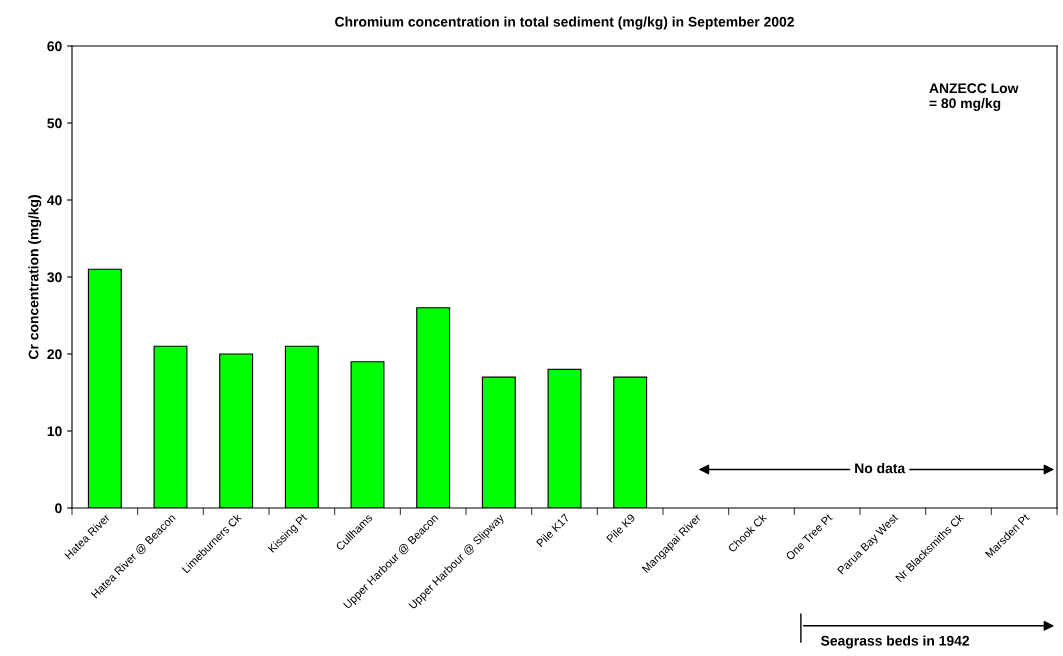 Image resolution: width=1063 pixels, height=656 pixels. Describe the element at coordinates (895, 642) in the screenshot. I see `text: Seagrass beds in 1942` at that location.